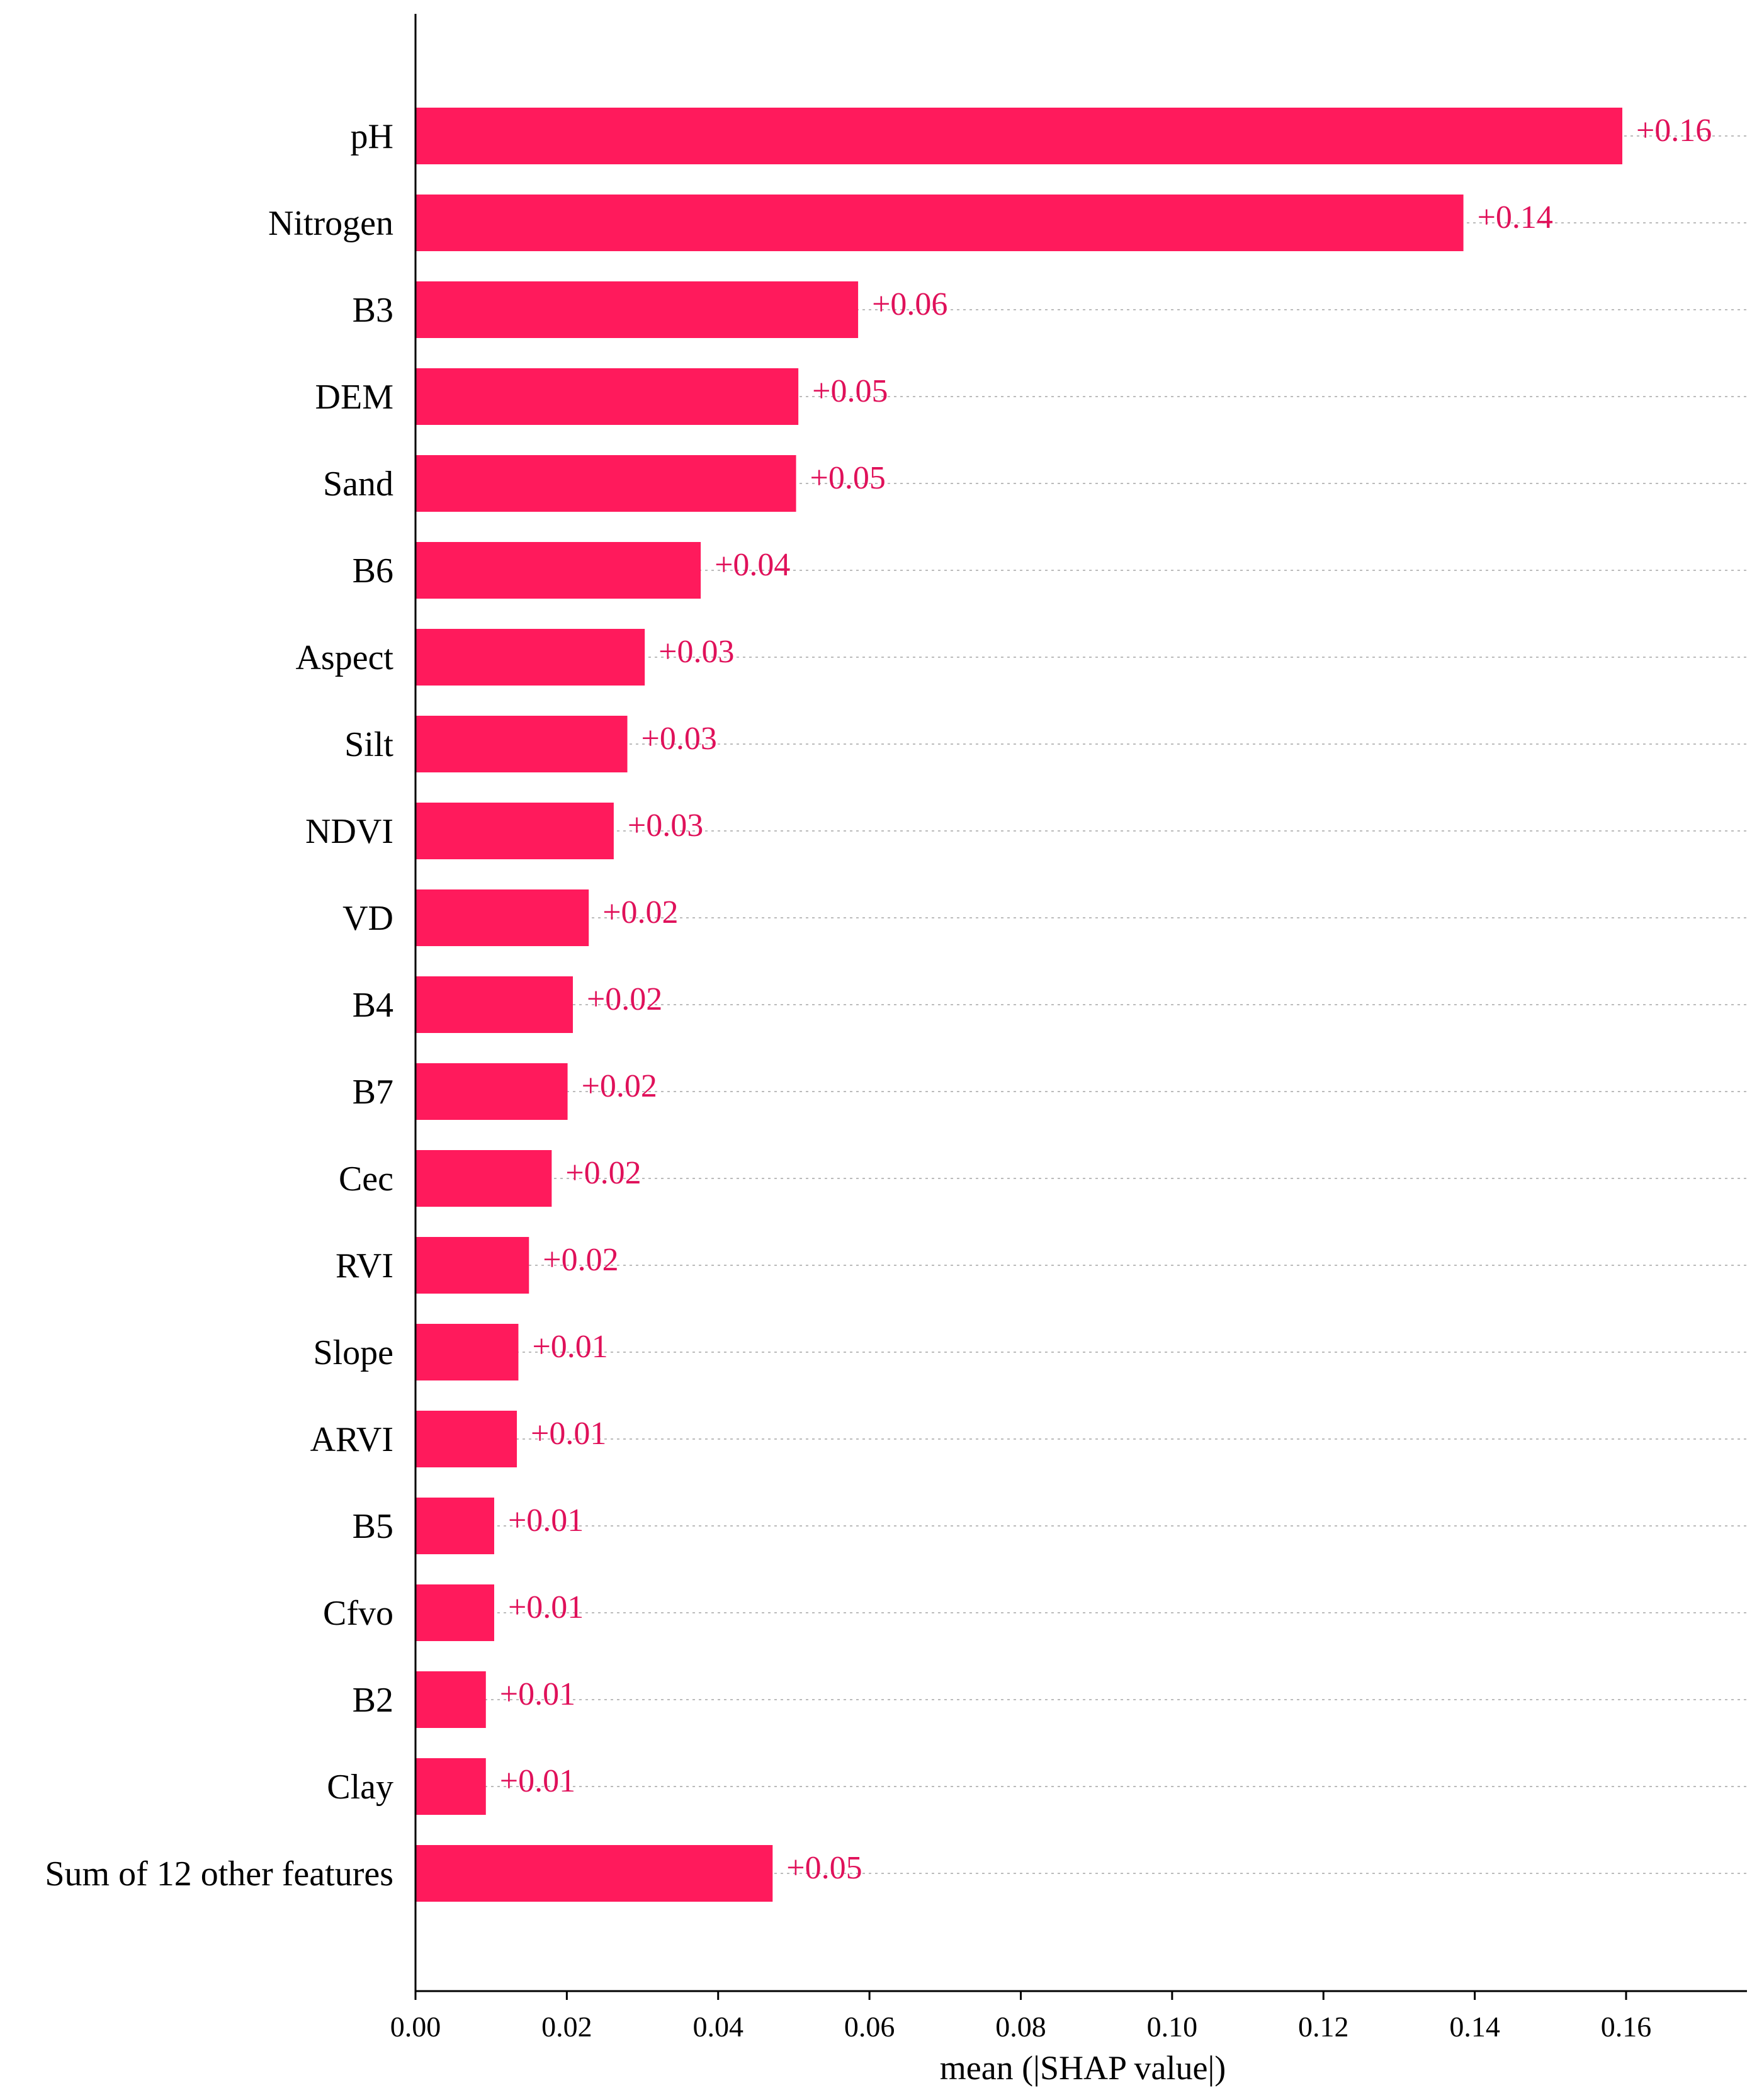 The image size is (1752, 2100). What do you see at coordinates (472, 1265) in the screenshot?
I see `bar-rvi` at bounding box center [472, 1265].